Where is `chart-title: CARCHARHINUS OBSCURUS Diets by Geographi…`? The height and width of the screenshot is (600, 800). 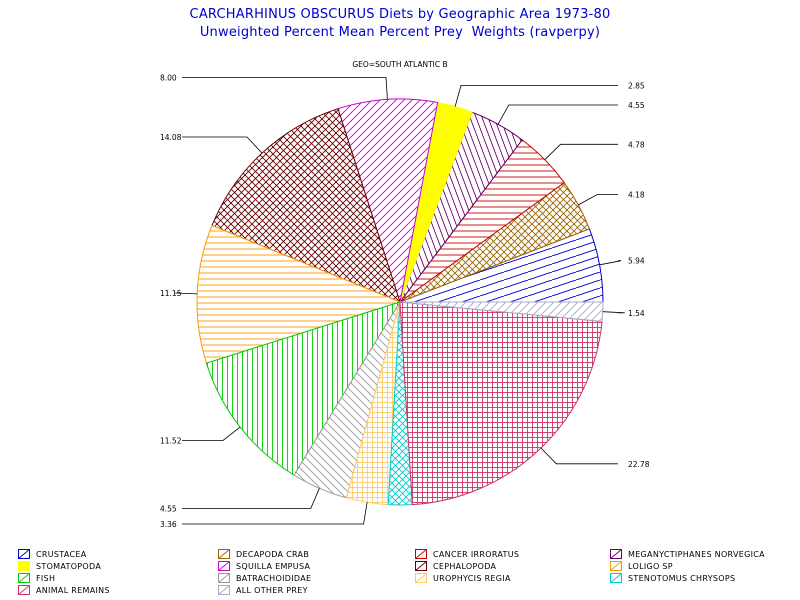
chart-title: CARCHARHINUS OBSCURUS Diets by Geographi… is located at coordinates (400, 14).